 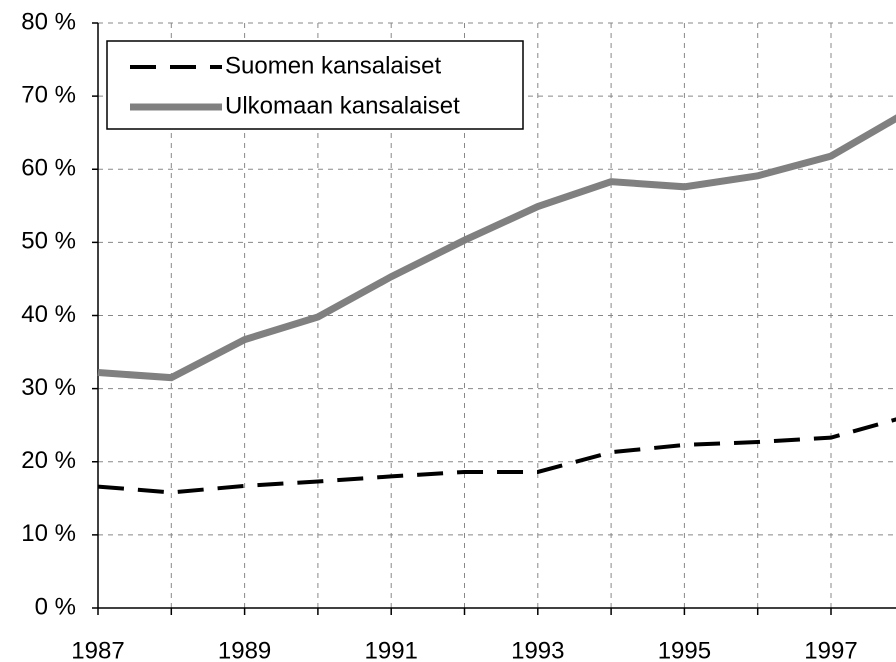 I want to click on x-tick-label: 1993, so click(x=537, y=649).